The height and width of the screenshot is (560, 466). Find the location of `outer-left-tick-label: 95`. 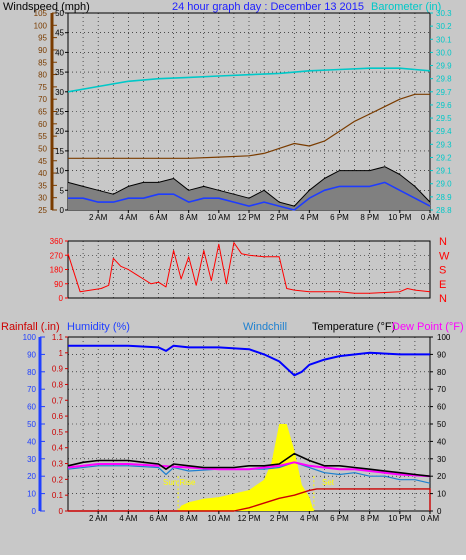

outer-left-tick-label: 95 is located at coordinates (42, 38).